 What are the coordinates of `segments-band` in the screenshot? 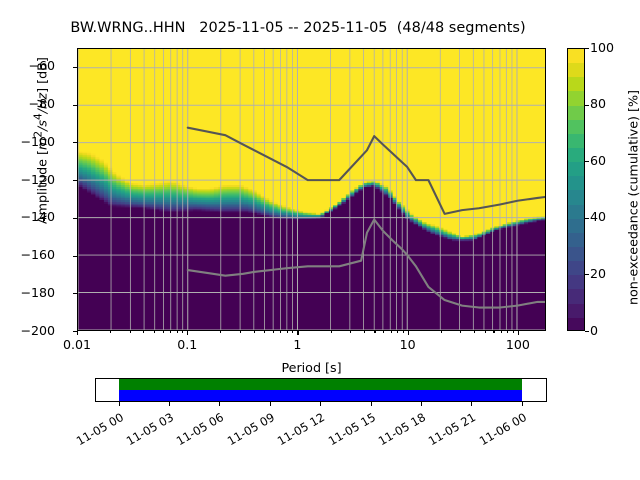 It's located at (320, 395).